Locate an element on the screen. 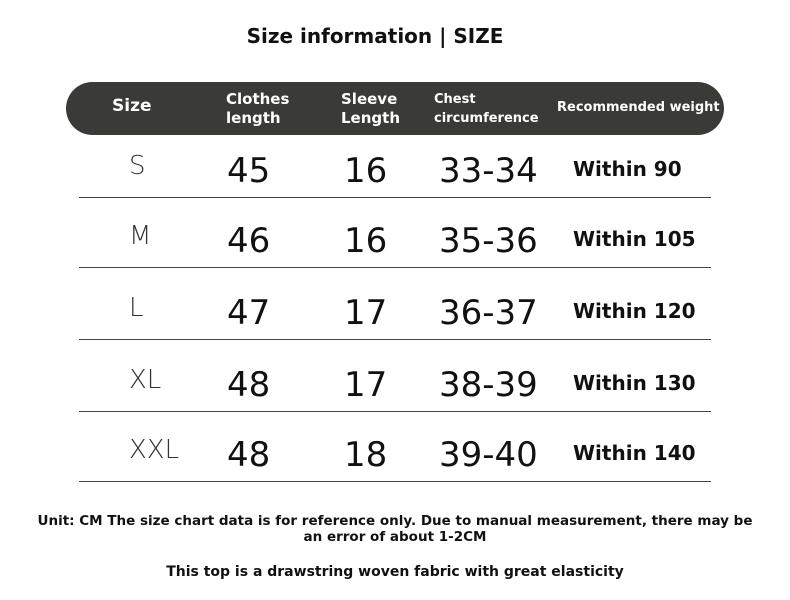 The image size is (790, 600). page-title: Size information | SIZE is located at coordinates (375, 36).